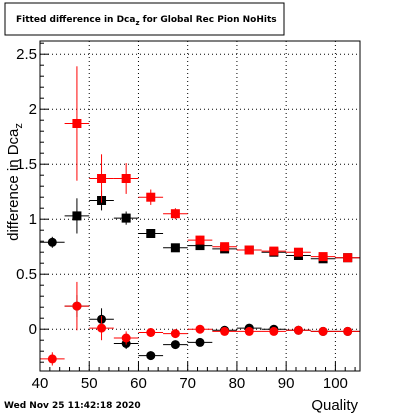 Image resolution: width=400 pixels, height=414 pixels. Describe the element at coordinates (26, 164) in the screenshot. I see `y-tick-label: 1.5` at that location.